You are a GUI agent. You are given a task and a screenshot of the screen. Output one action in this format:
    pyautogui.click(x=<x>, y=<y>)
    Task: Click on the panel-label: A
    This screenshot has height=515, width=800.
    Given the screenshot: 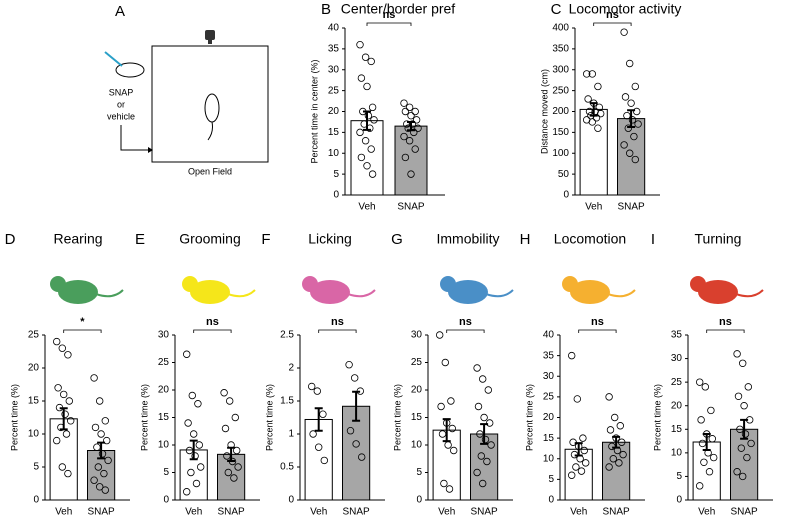 What is the action you would take?
    pyautogui.click(x=120, y=11)
    